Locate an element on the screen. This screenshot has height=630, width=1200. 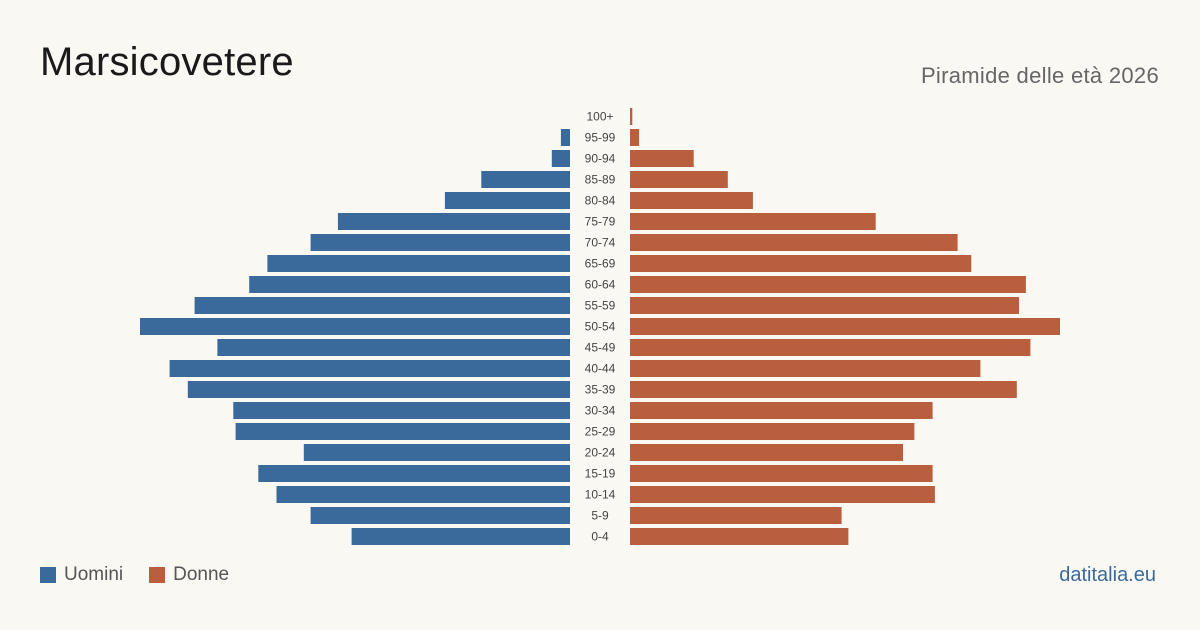
page-title: Marsicovetere is located at coordinates (167, 62).